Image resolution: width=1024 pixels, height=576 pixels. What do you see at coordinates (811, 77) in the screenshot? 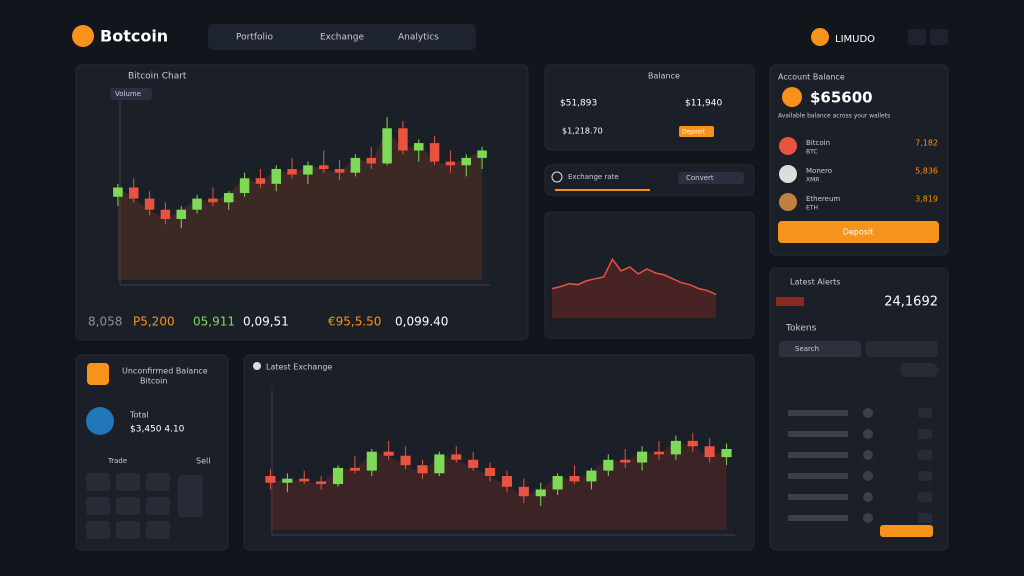
I see `title: Account Balance` at bounding box center [811, 77].